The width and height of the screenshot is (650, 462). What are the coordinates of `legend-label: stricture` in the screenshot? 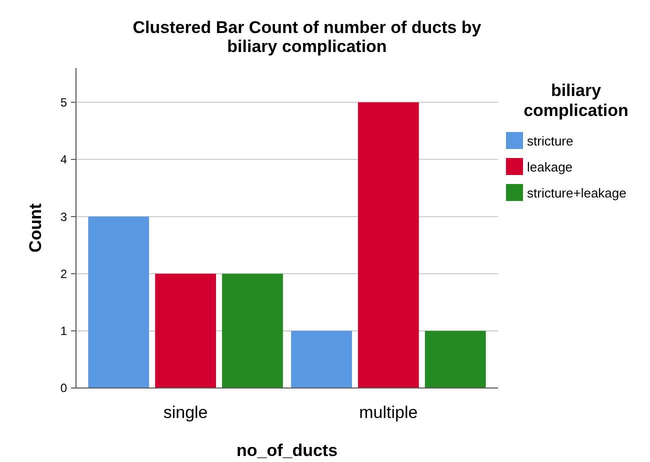 It's located at (550, 141).